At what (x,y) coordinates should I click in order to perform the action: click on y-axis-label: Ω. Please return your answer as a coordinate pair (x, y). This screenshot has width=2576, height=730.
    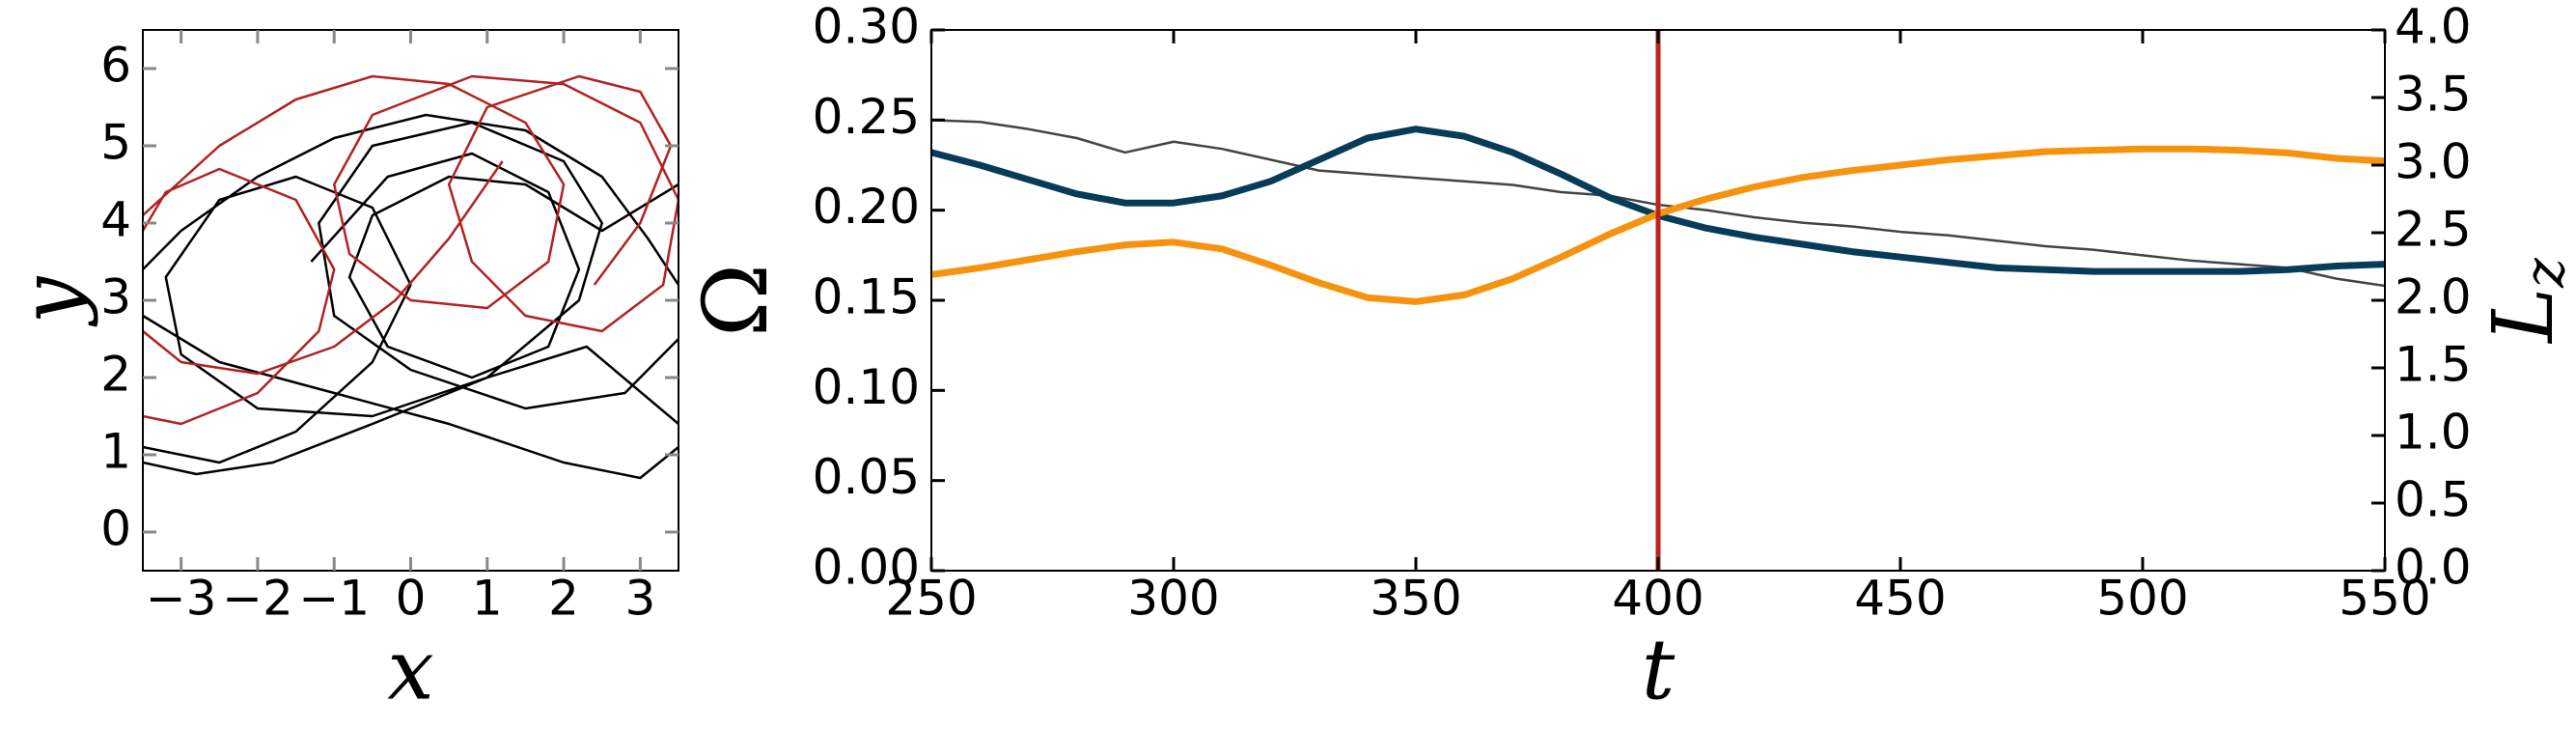
    Looking at the image, I should click on (736, 300).